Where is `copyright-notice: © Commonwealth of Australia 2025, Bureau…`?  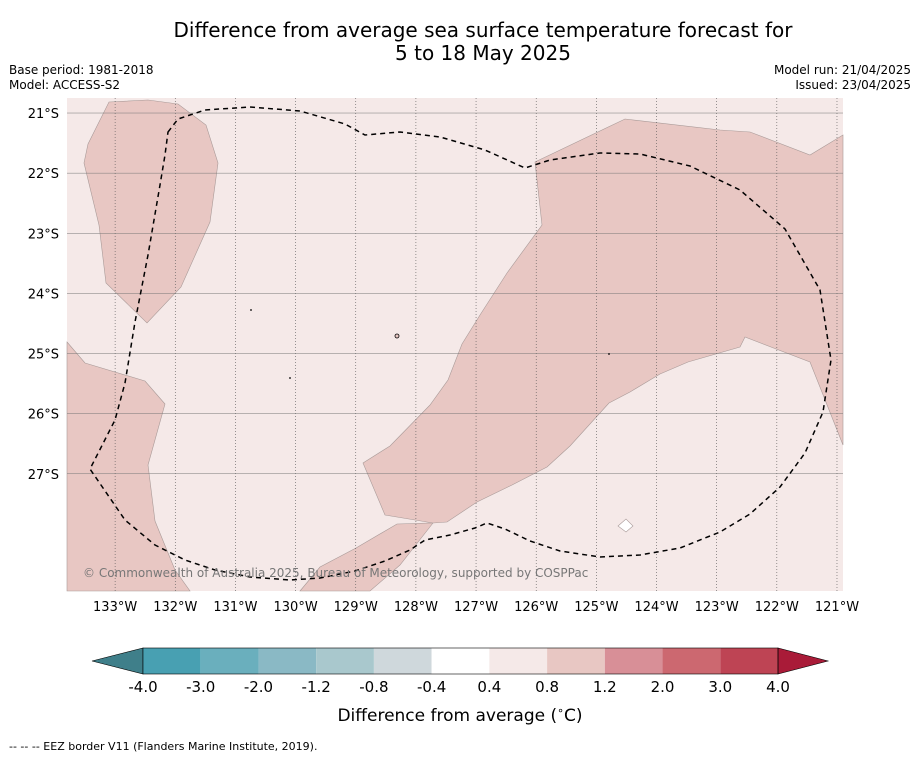 copyright-notice: © Commonwealth of Australia 2025, Bureau… is located at coordinates (335, 573).